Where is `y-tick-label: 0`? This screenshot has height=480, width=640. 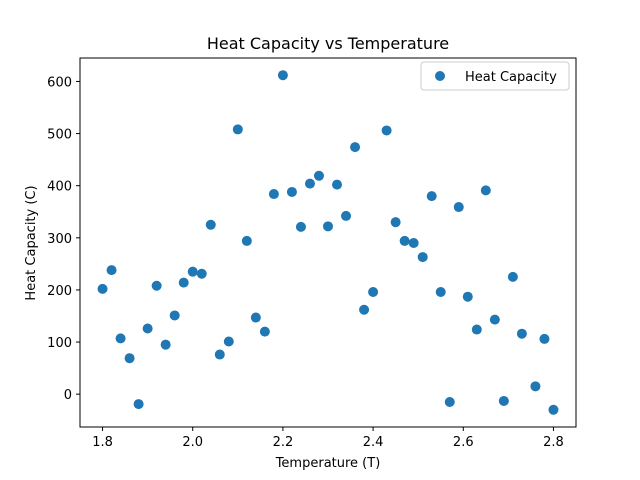 y-tick-label: 0 is located at coordinates (68, 395).